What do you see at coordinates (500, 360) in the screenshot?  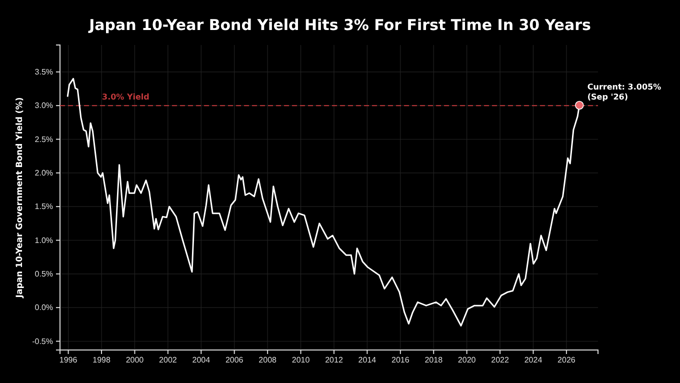 I see `x-tick-label: 2022` at bounding box center [500, 360].